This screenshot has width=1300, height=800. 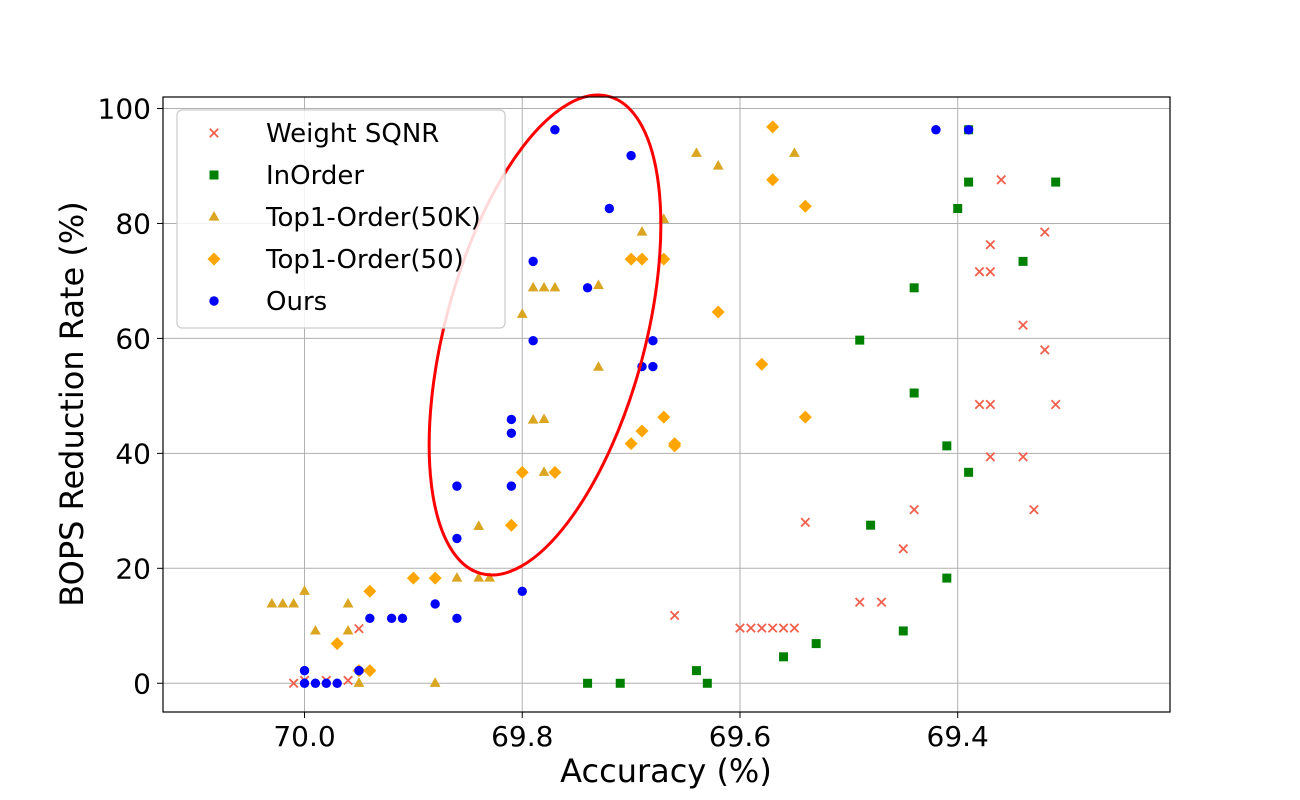 What do you see at coordinates (124, 108) in the screenshot?
I see `y-tick-label: 100` at bounding box center [124, 108].